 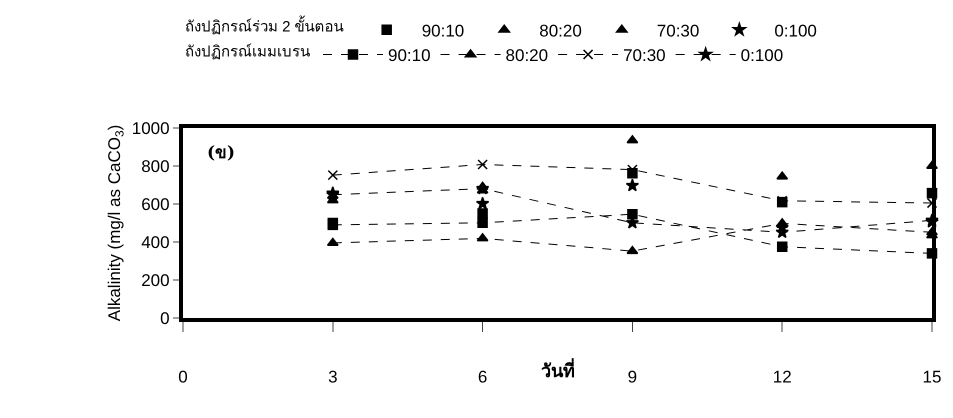 What do you see at coordinates (155, 204) in the screenshot?
I see `y-tick-label: 600` at bounding box center [155, 204].